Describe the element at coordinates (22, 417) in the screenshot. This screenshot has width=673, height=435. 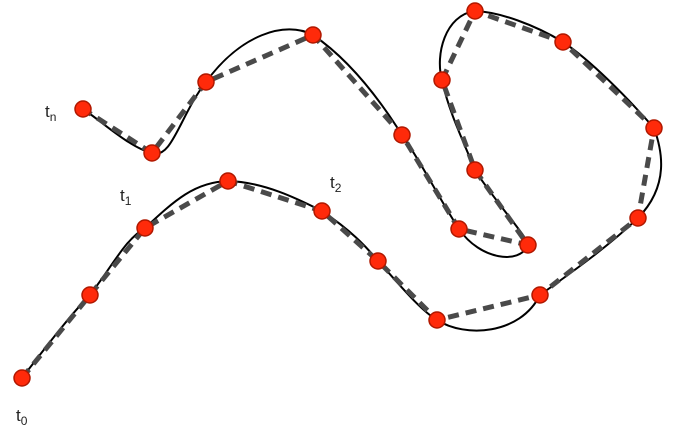
I see `label-t0: t0` at that location.